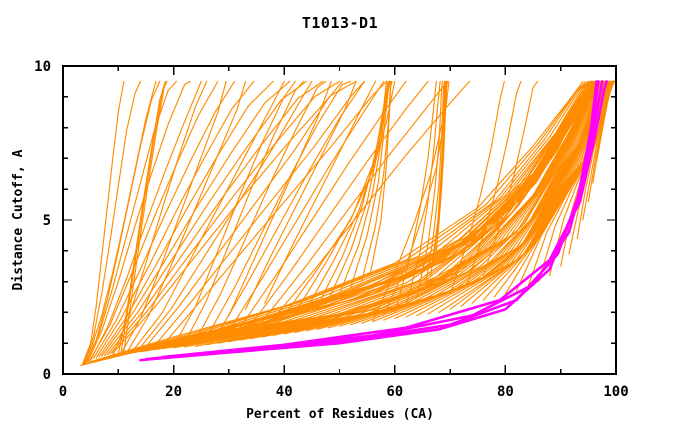 This screenshot has width=680, height=440. Describe the element at coordinates (615, 392) in the screenshot. I see `x-tick-label: 100` at that location.